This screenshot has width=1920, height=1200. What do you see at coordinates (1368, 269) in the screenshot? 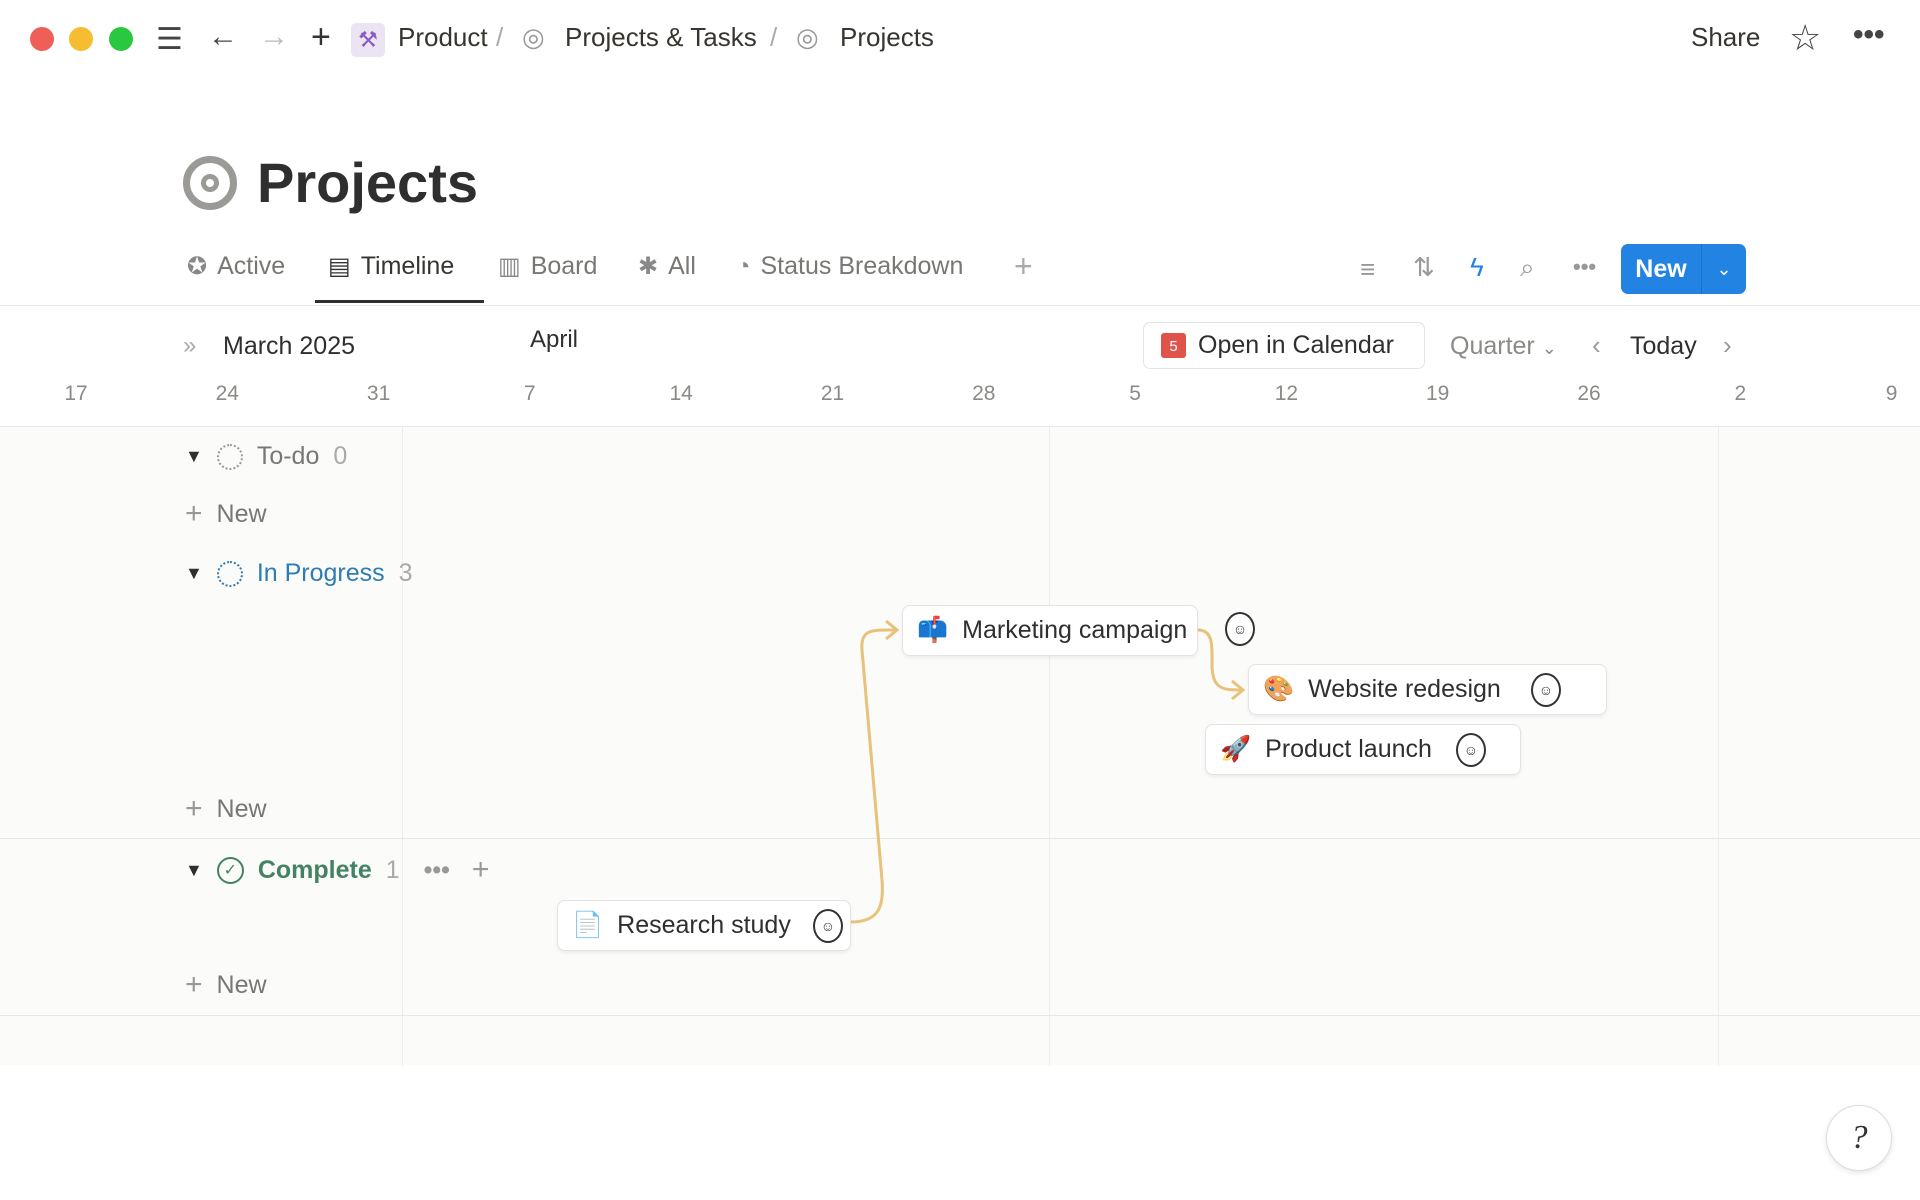
I see `filter-icon: ≡` at bounding box center [1368, 269].